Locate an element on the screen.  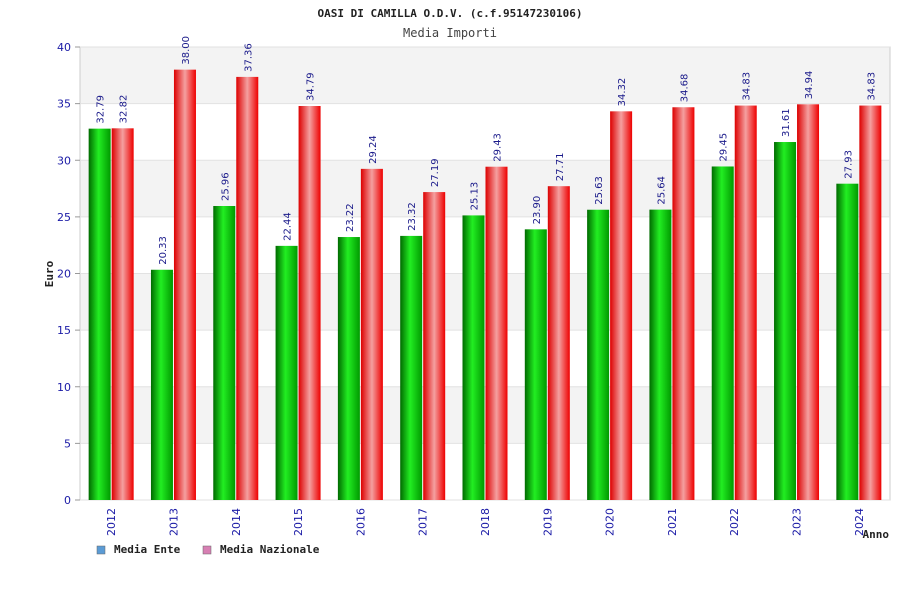
x-tick-label-2022: 2022 is located at coordinates (734, 522).